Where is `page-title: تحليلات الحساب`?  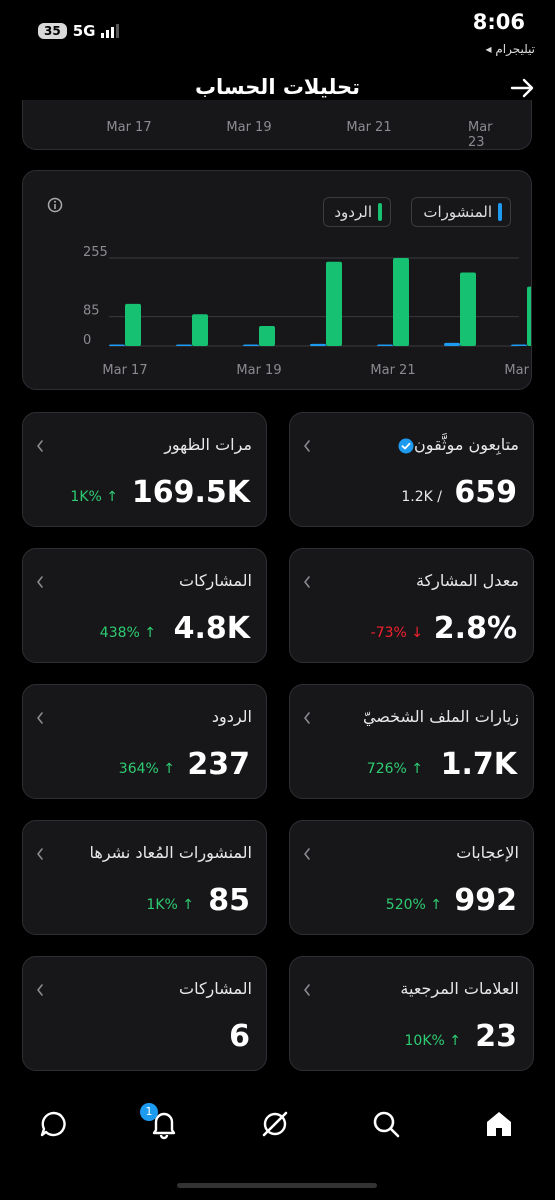 page-title: تحليلات الحساب is located at coordinates (277, 87).